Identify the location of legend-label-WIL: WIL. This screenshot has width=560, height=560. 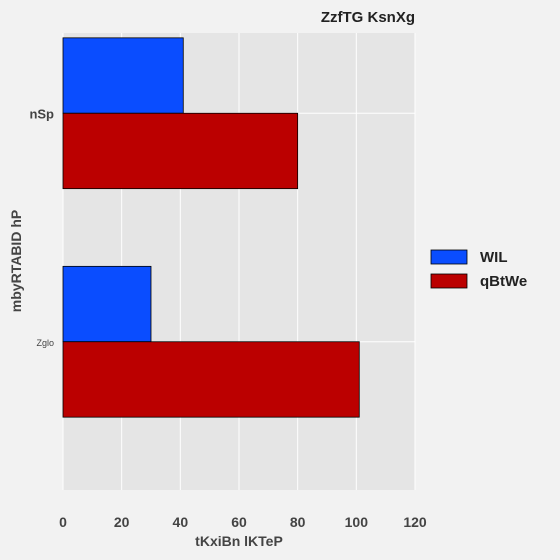
(494, 257).